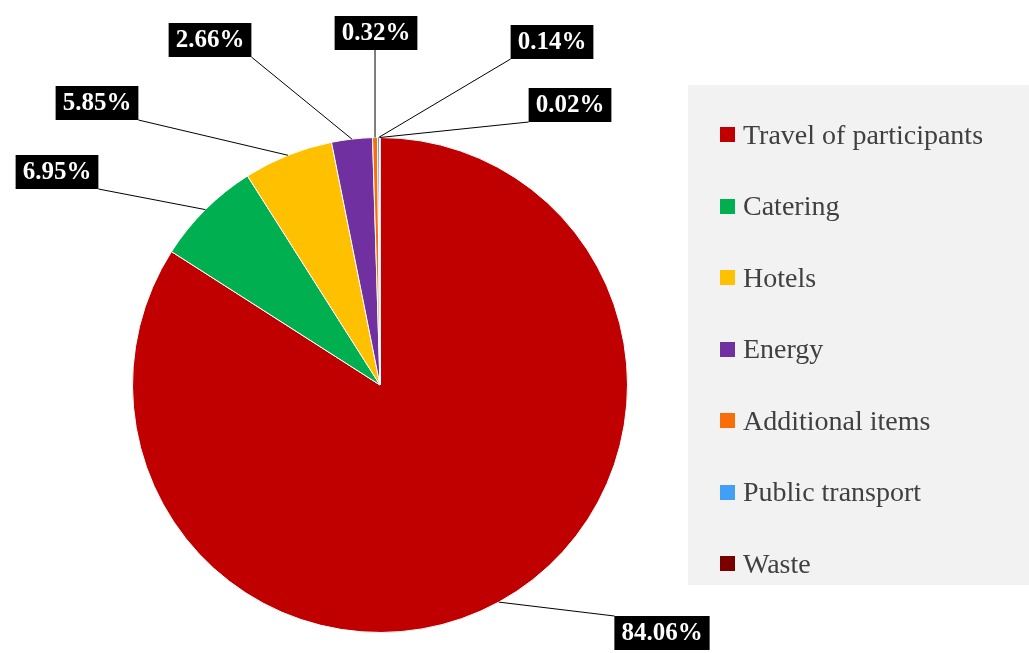  What do you see at coordinates (791, 206) in the screenshot?
I see `legend-label: Catering` at bounding box center [791, 206].